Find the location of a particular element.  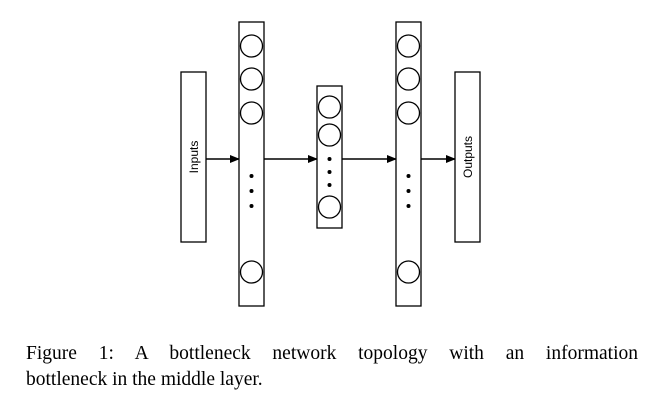

outputs-layer: Outputs is located at coordinates (467, 157).